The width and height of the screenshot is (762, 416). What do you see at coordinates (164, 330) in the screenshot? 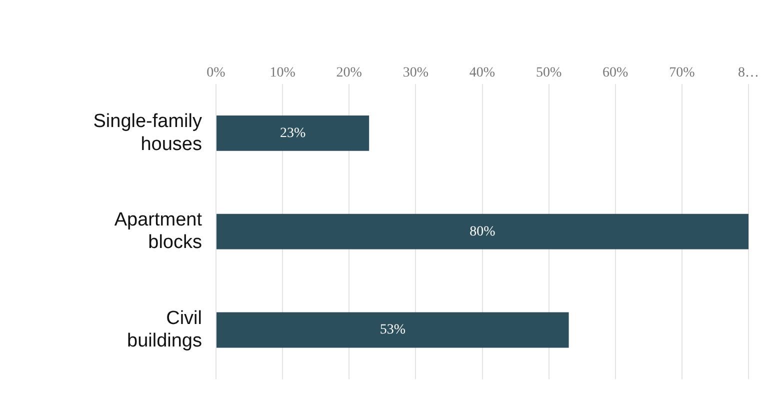
I see `y-tick-label: Civil buildings` at bounding box center [164, 330].